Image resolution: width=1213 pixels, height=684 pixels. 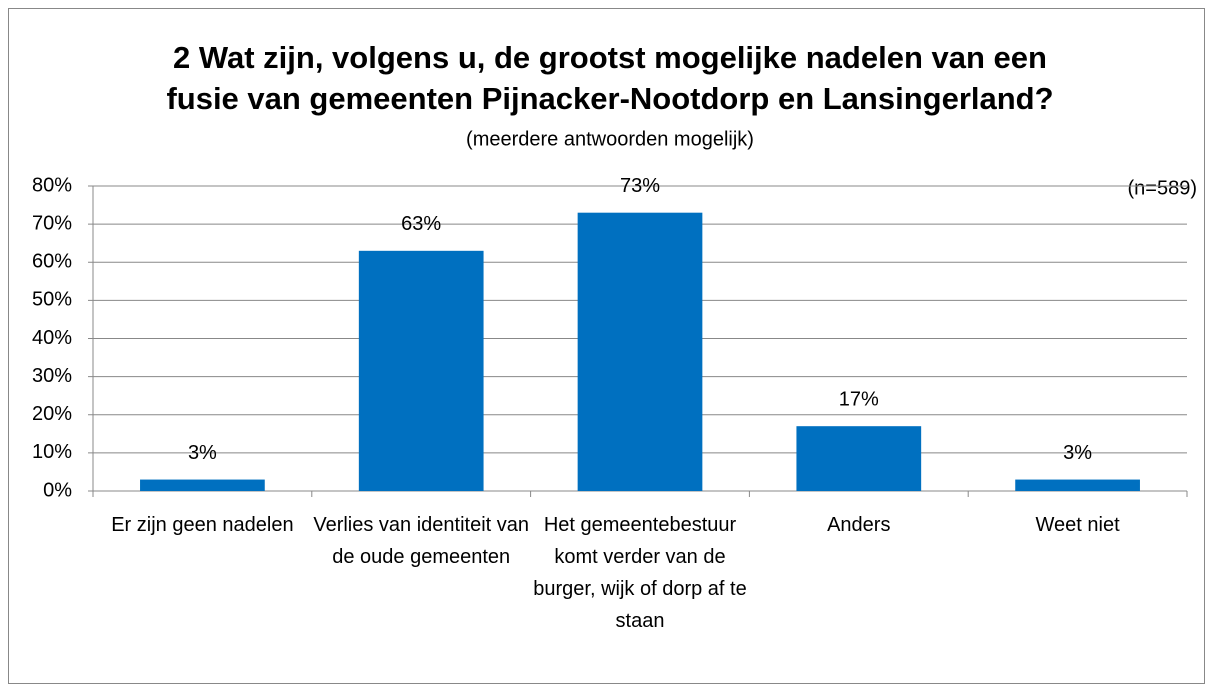 I want to click on data-label: 73%, so click(x=640, y=186).